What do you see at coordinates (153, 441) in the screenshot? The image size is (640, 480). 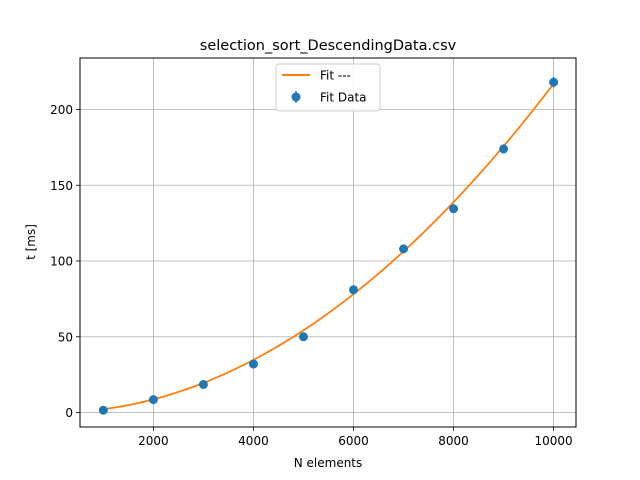 I see `x-tick-label: 2000` at bounding box center [153, 441].